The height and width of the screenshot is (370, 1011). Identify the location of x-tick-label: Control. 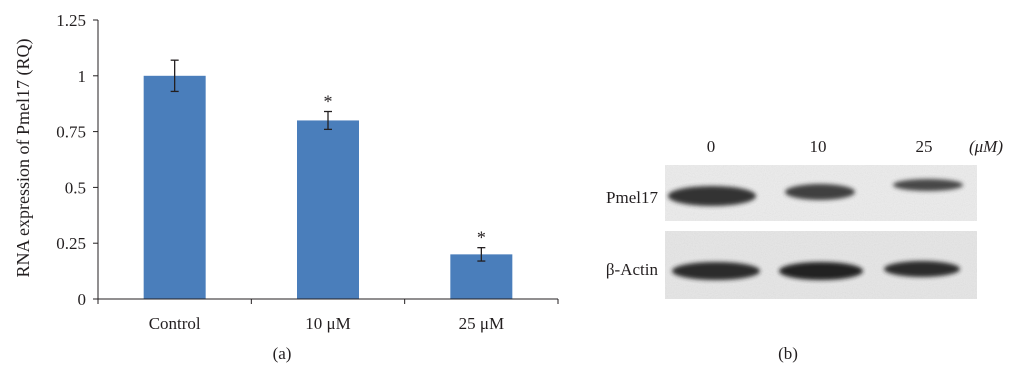
(175, 323).